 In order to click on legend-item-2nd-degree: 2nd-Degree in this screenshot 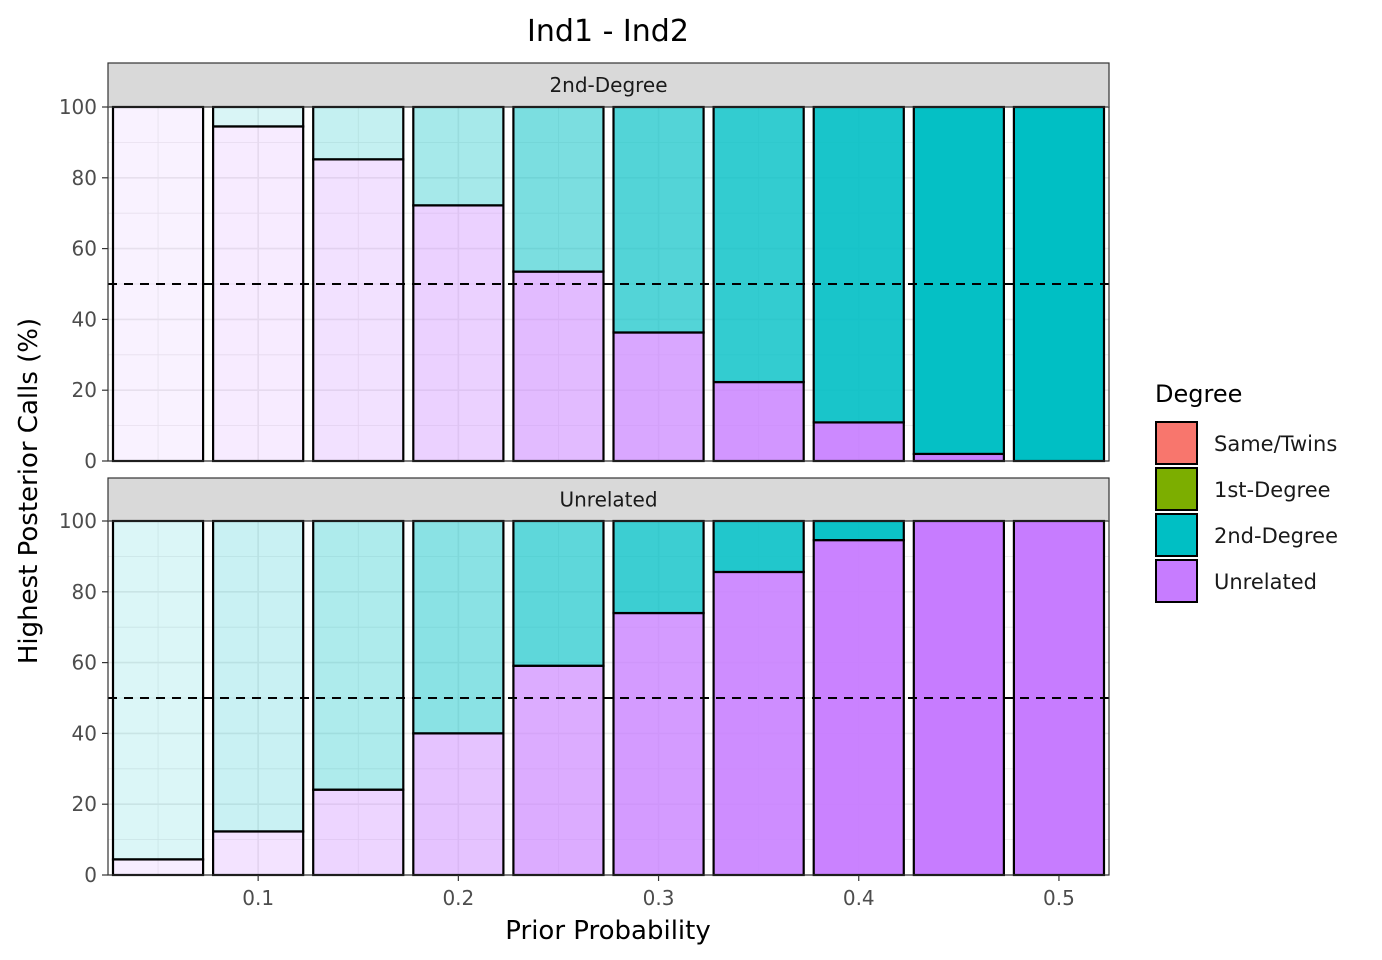, I will do `click(1246, 535)`.